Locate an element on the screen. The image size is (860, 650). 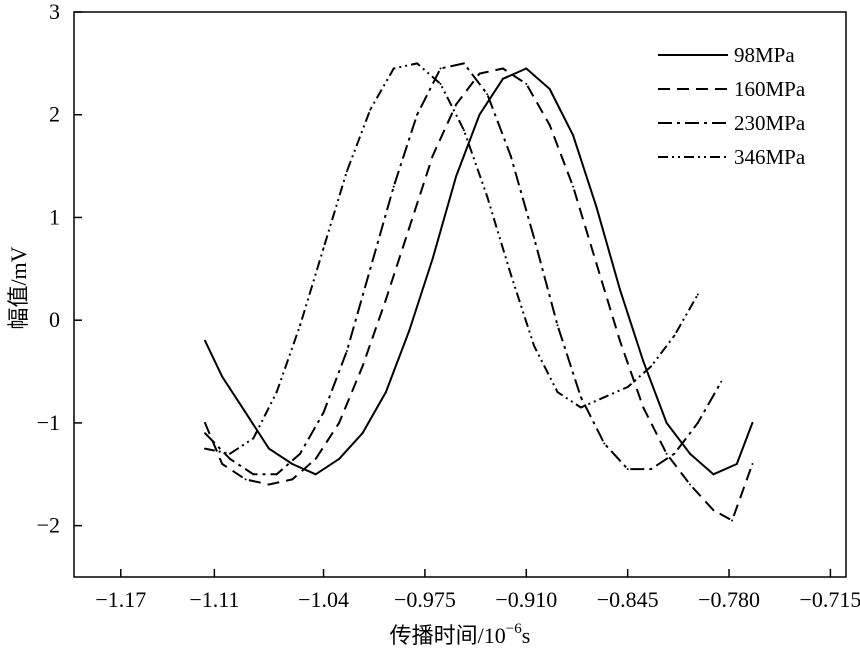
y-tick-label: −1 is located at coordinates (48, 422).